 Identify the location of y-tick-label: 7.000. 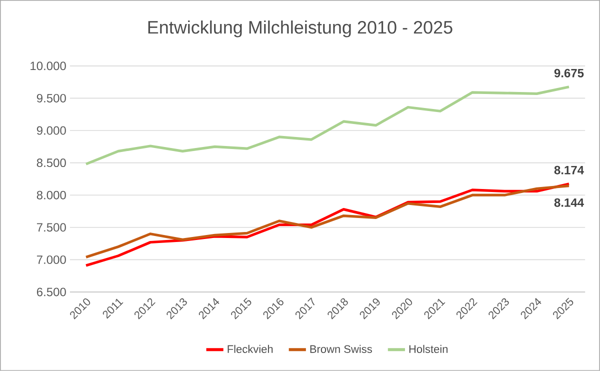
(51, 259).